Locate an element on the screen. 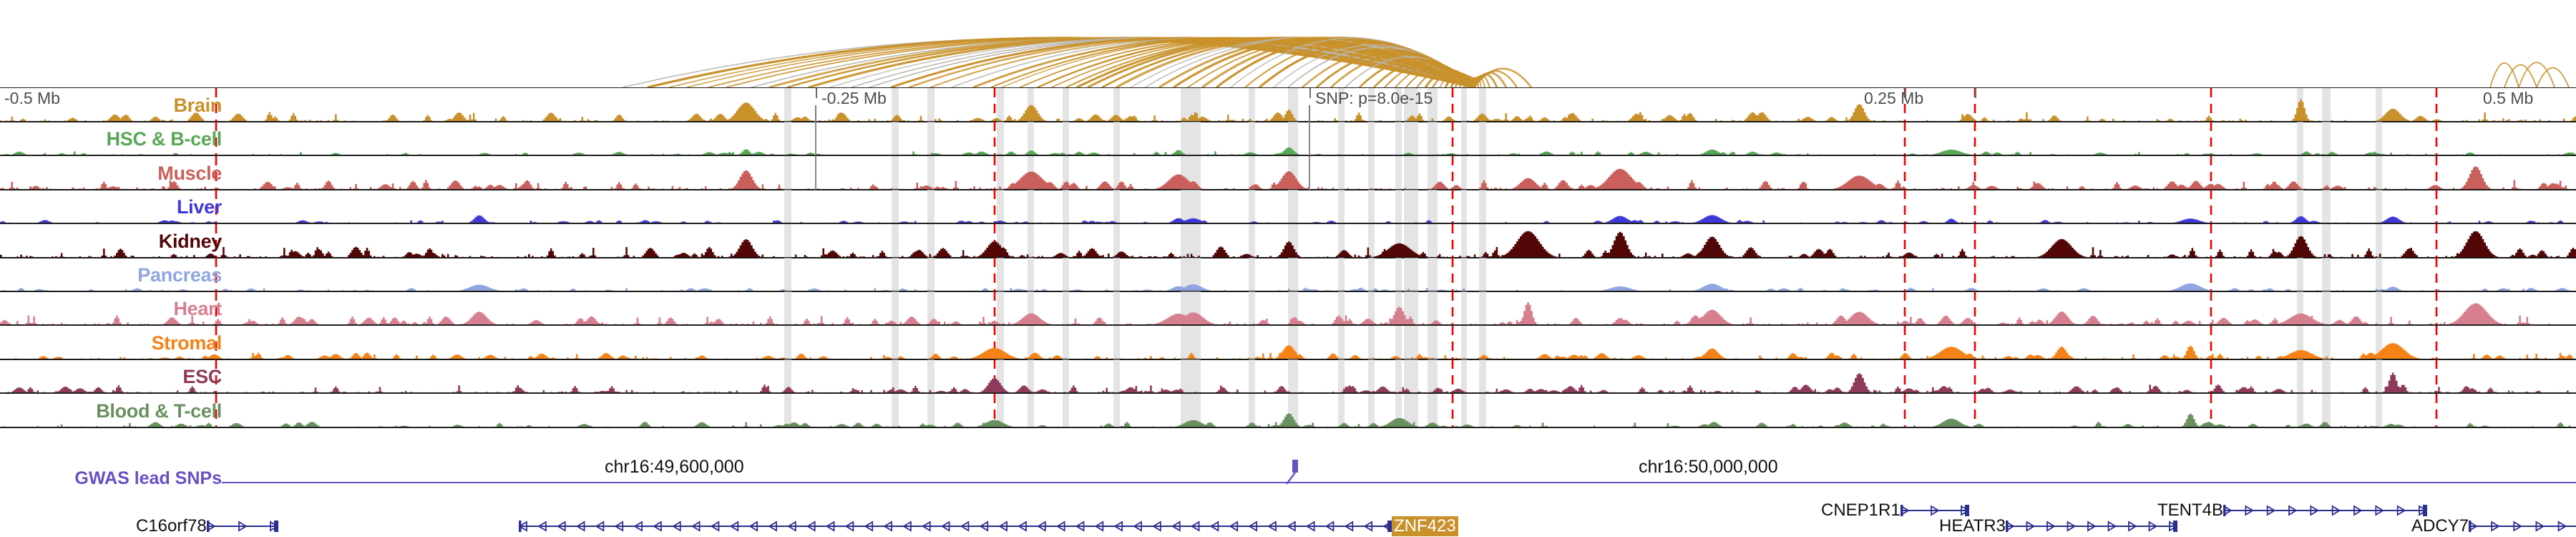 Image resolution: width=2576 pixels, height=537 pixels. track-label-blood-t-cell: Blood & T-cell is located at coordinates (159, 411).